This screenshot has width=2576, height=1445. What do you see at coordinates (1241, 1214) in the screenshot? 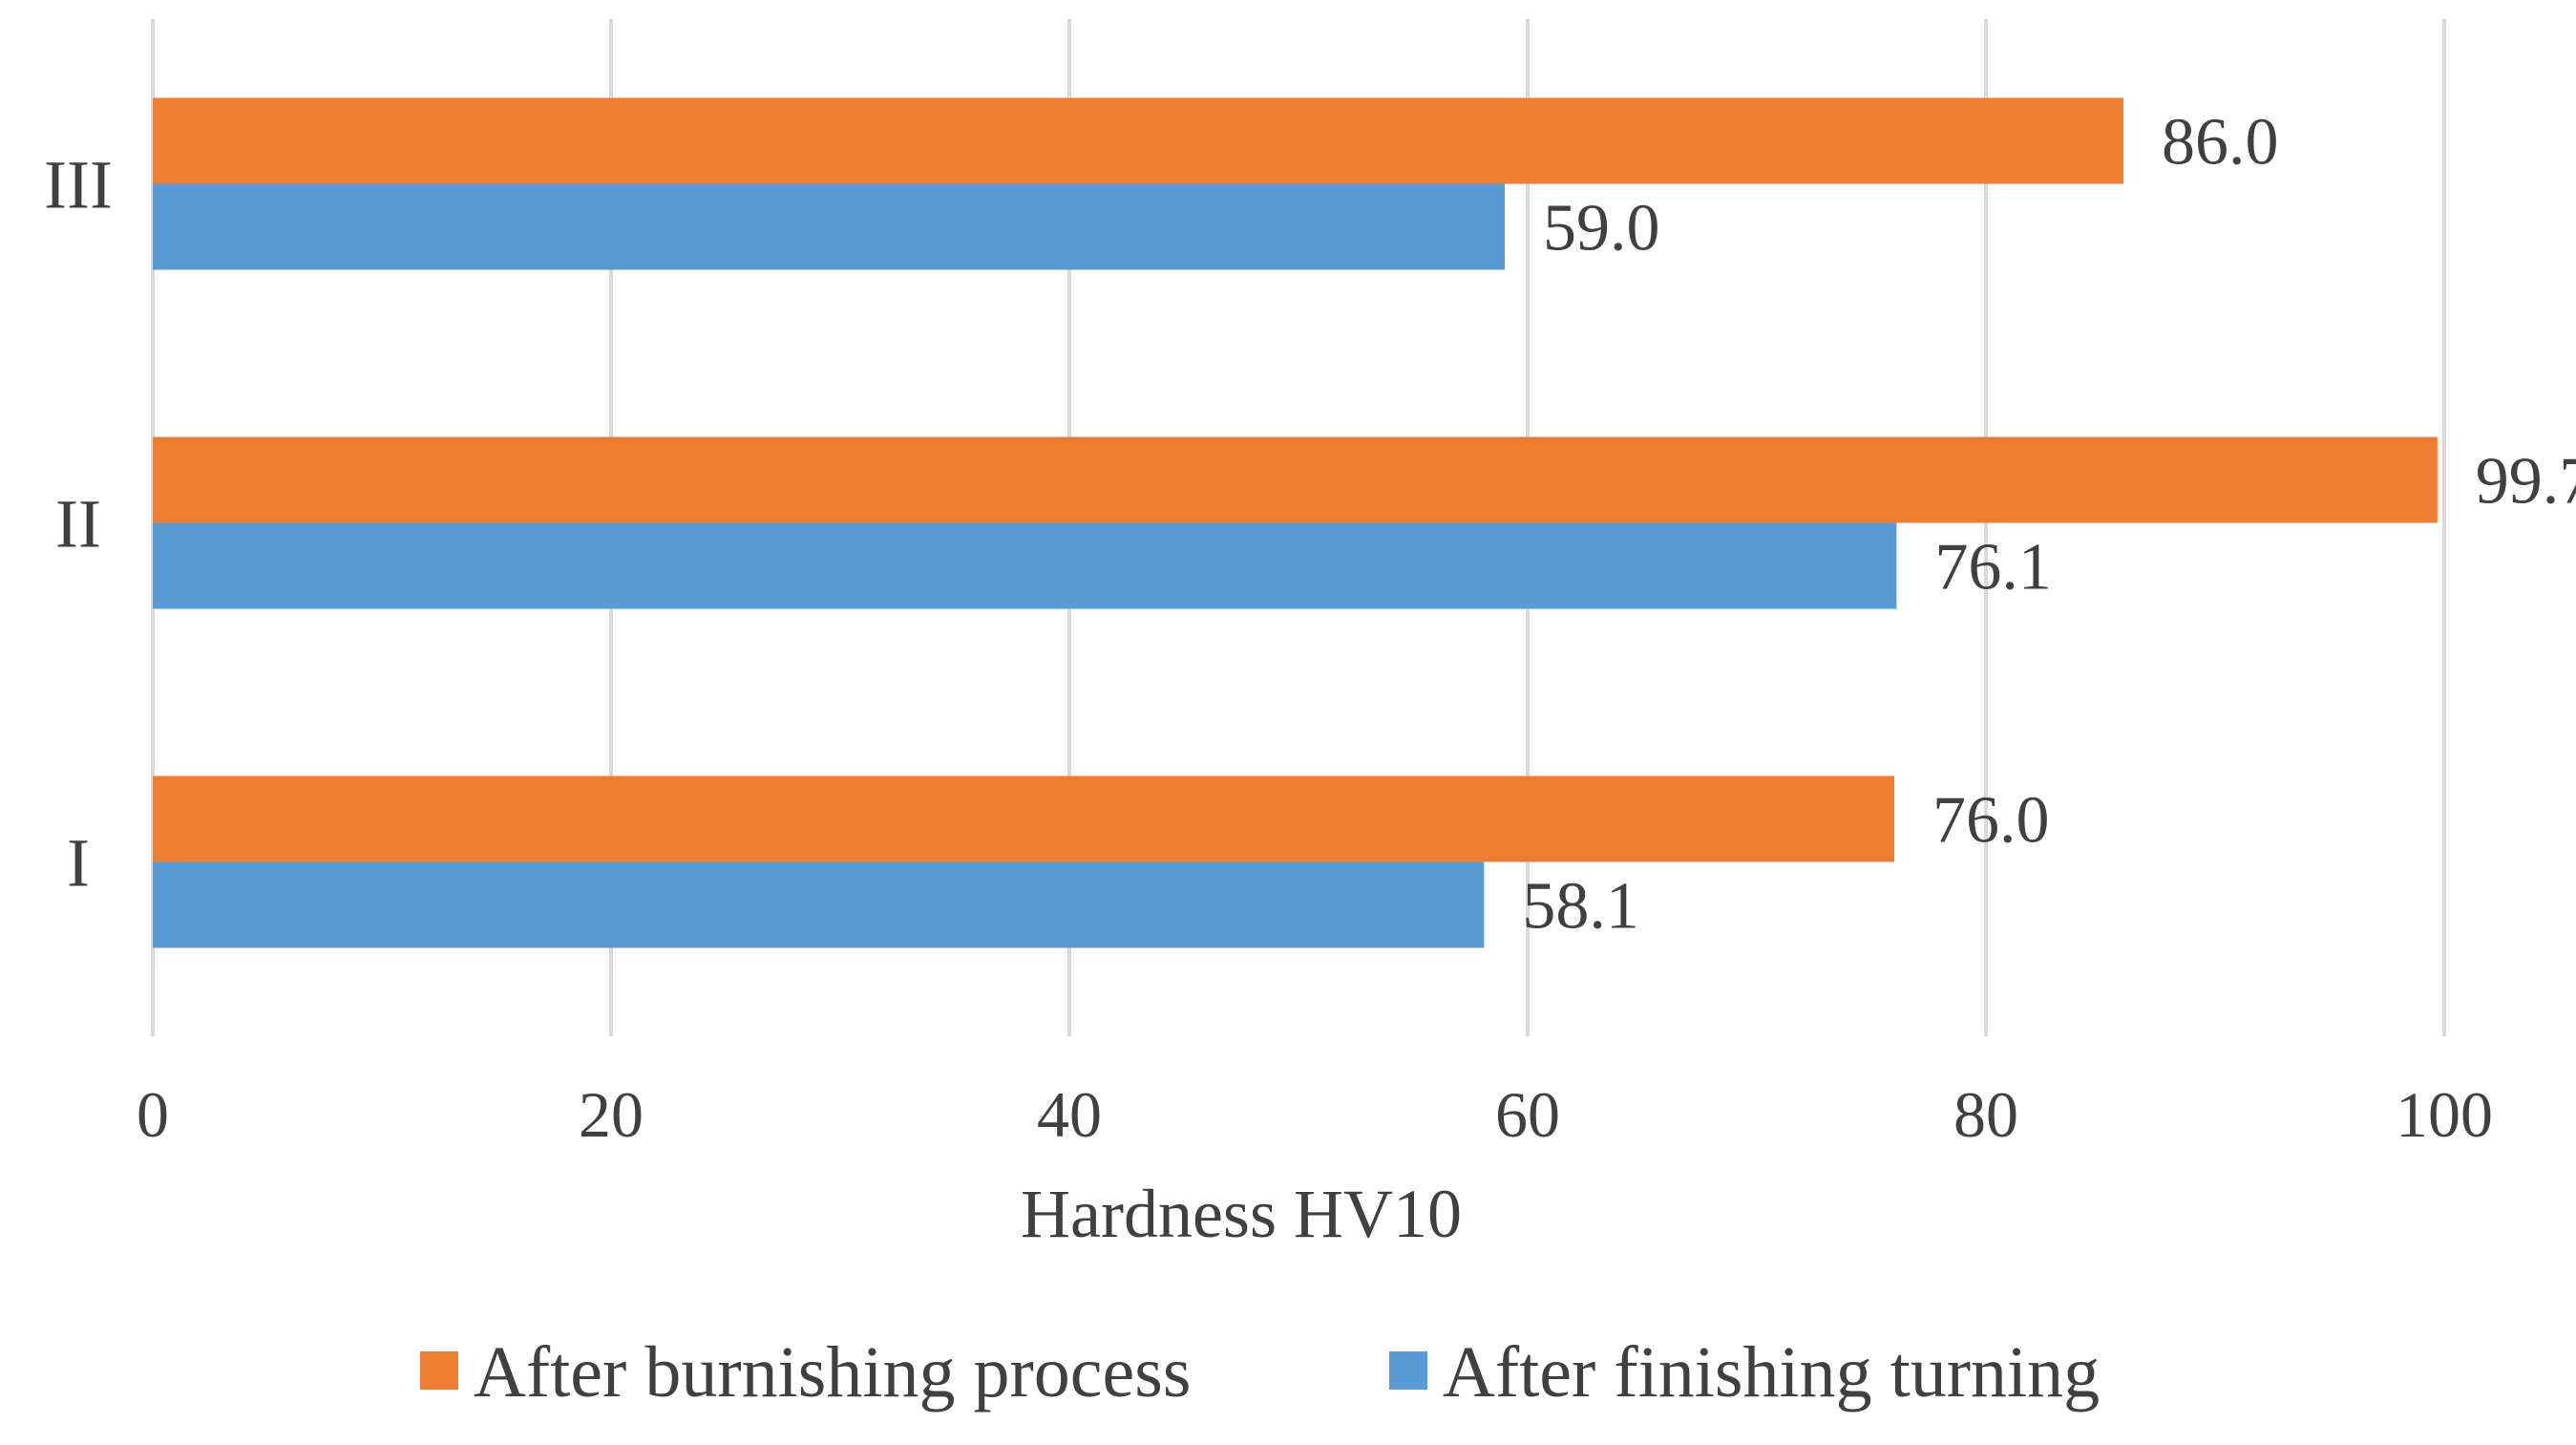
I see `x-axis-title: Hardness HV10` at bounding box center [1241, 1214].